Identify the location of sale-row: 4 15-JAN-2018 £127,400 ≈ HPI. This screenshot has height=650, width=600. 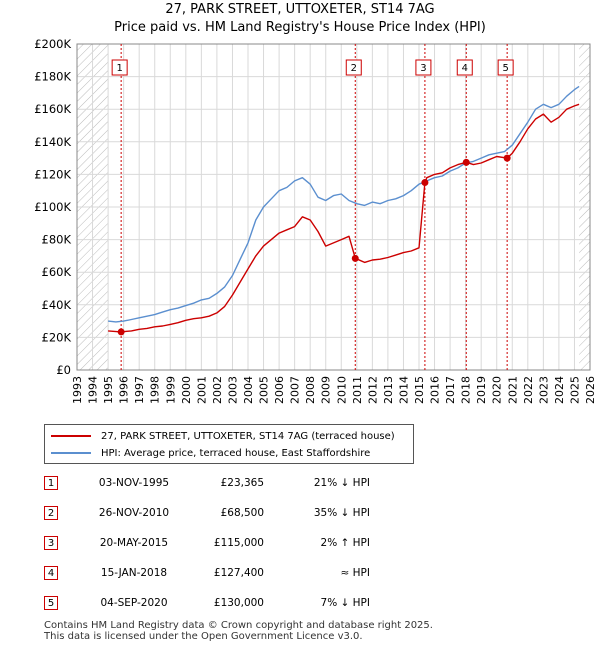
(214, 574).